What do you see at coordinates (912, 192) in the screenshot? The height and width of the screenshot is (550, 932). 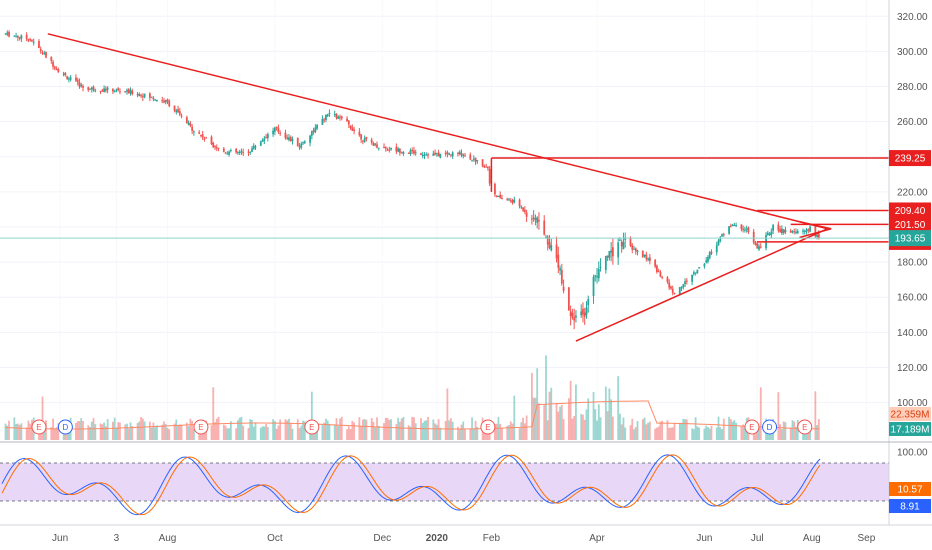 I see `price-tick-label: 220.00` at bounding box center [912, 192].